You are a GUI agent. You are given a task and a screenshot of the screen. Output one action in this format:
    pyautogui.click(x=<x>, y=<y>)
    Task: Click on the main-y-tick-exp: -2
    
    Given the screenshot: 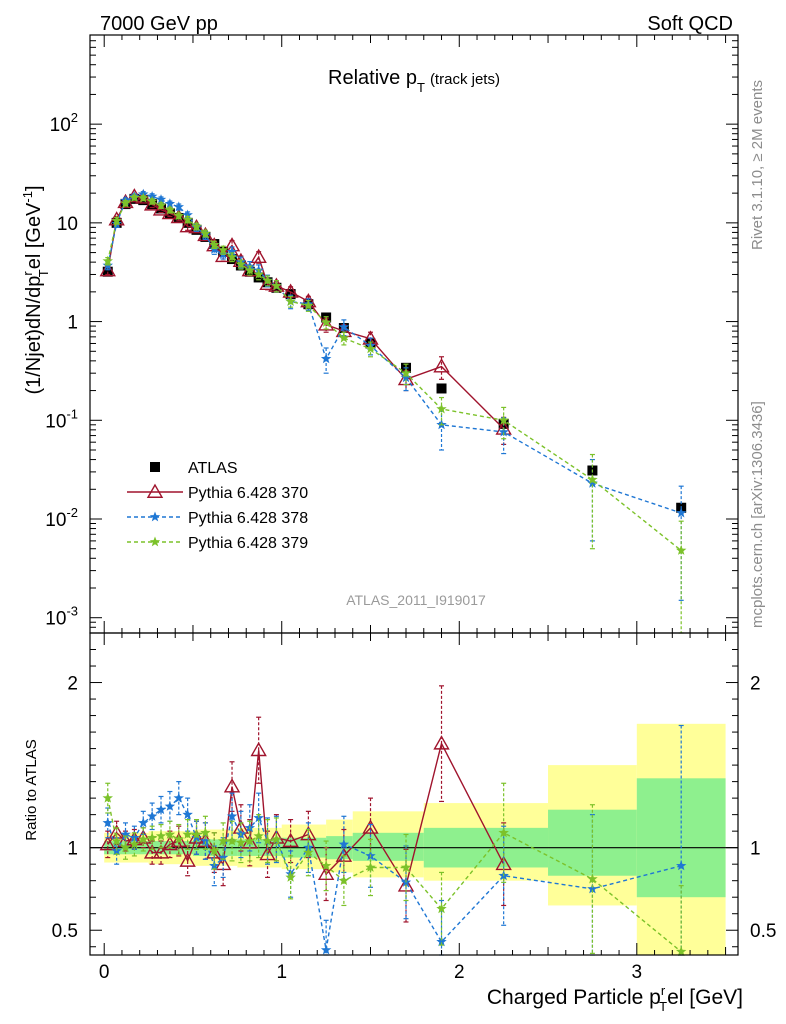 What is the action you would take?
    pyautogui.click(x=72, y=512)
    